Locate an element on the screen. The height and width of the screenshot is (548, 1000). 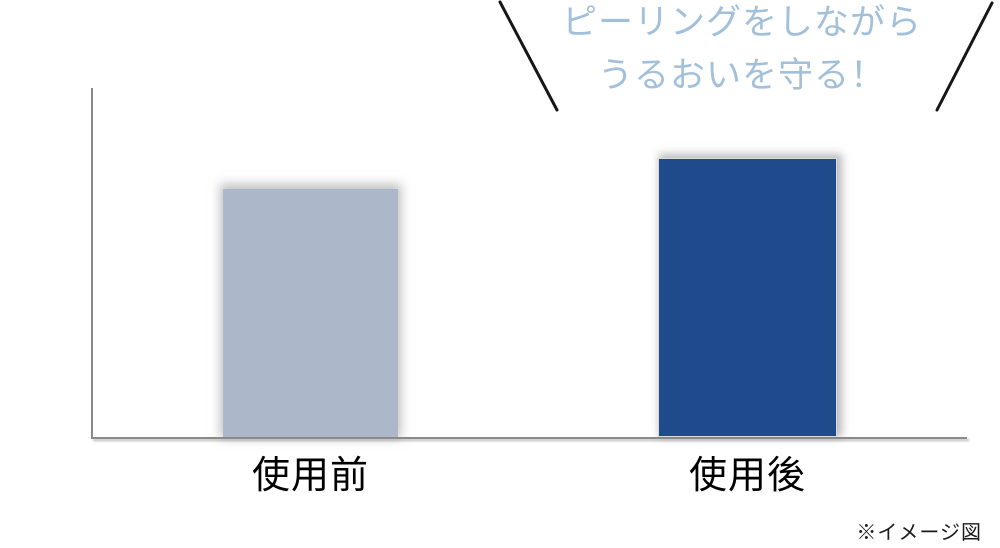
category-label-before: 使用前 is located at coordinates (310, 476).